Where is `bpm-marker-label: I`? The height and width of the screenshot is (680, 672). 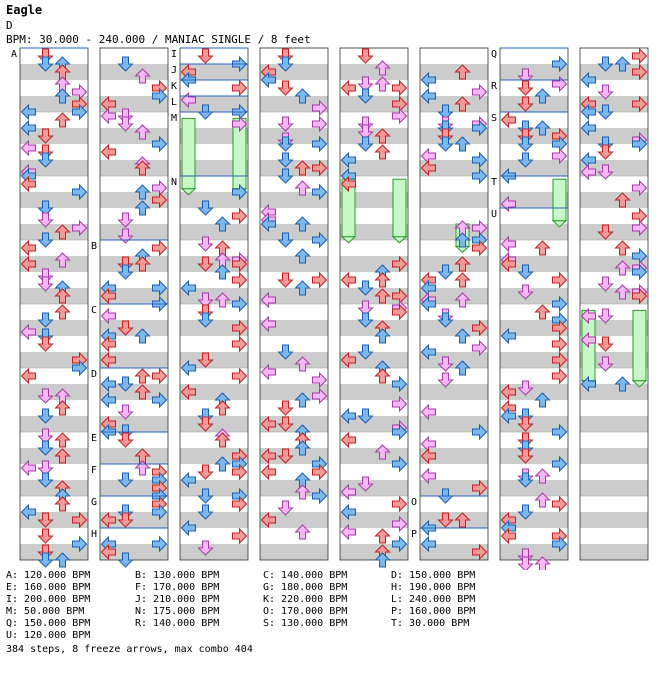 bpm-marker-label: I is located at coordinates (174, 54).